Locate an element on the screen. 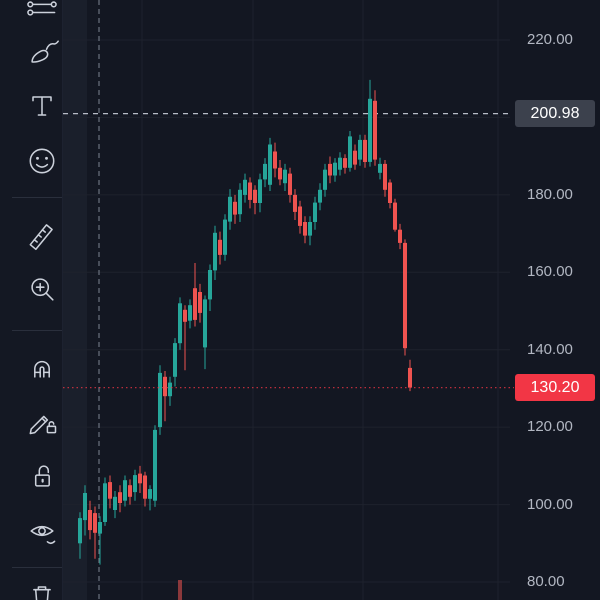  price-axis-label: 100.00 is located at coordinates (550, 504).